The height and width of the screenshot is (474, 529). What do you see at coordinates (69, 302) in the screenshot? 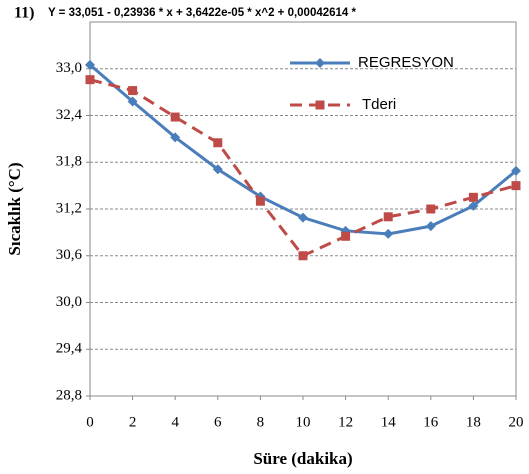
I see `y-tick-label: 30,0` at bounding box center [69, 302].